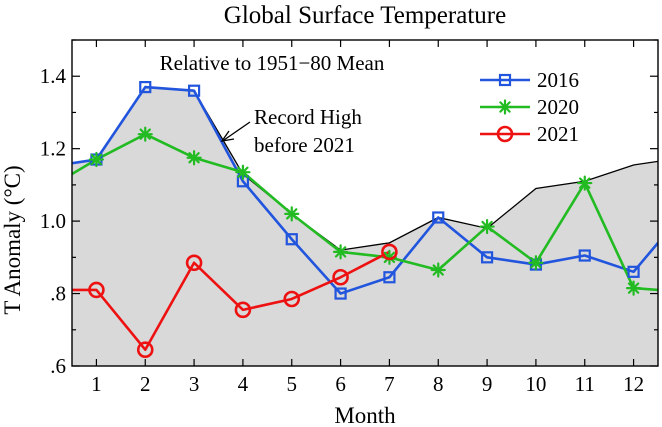  Describe the element at coordinates (145, 384) in the screenshot. I see `x-tick-label-2: 2` at that location.